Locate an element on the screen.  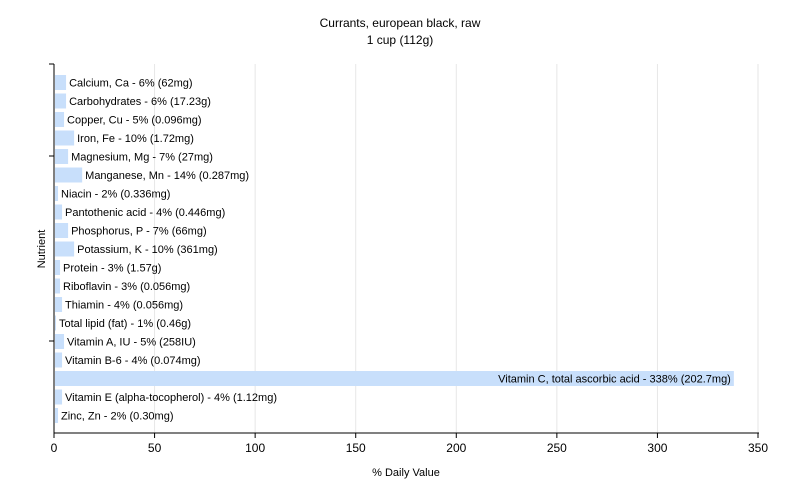
x-tick-label: 300 is located at coordinates (657, 448).